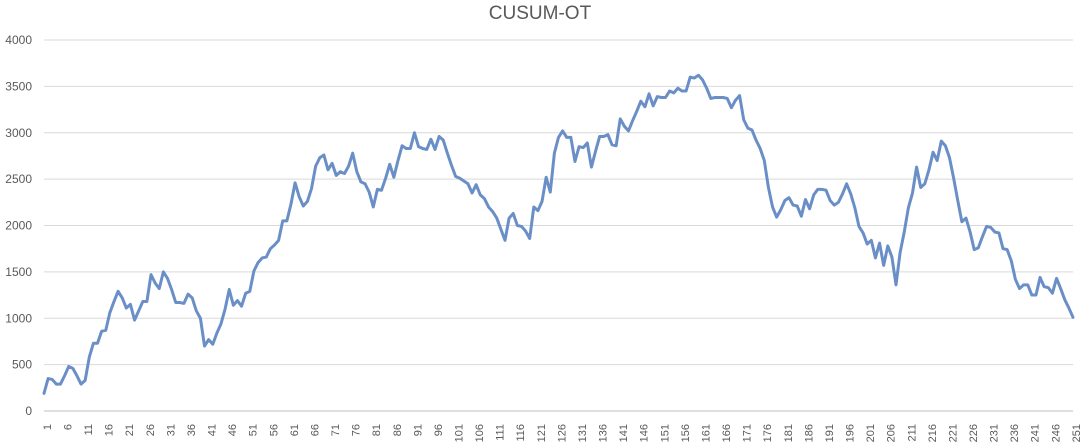 The height and width of the screenshot is (443, 1080). I want to click on x-tick-label: 176, so click(768, 433).